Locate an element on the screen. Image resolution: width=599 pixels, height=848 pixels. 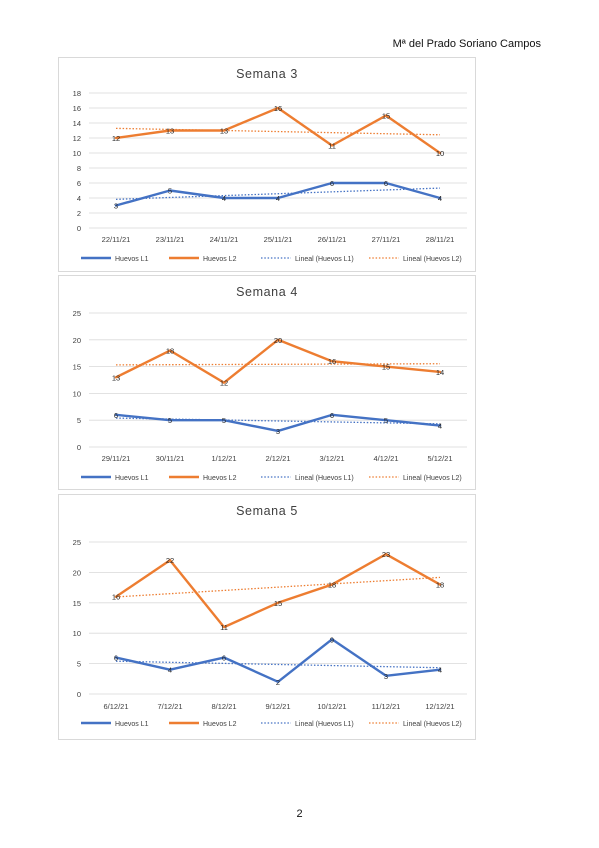
data-label: 14 is located at coordinates (440, 372).